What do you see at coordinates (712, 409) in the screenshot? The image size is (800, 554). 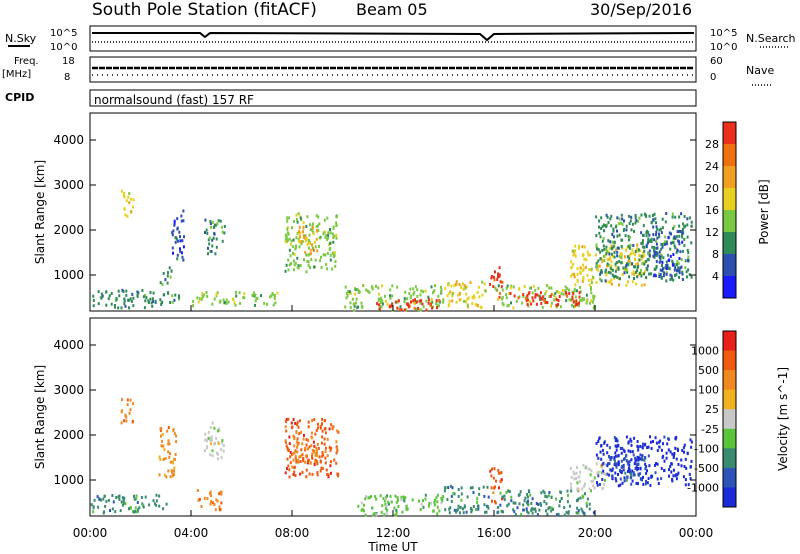 I see `colorbar-tick-label: 25` at bounding box center [712, 409].